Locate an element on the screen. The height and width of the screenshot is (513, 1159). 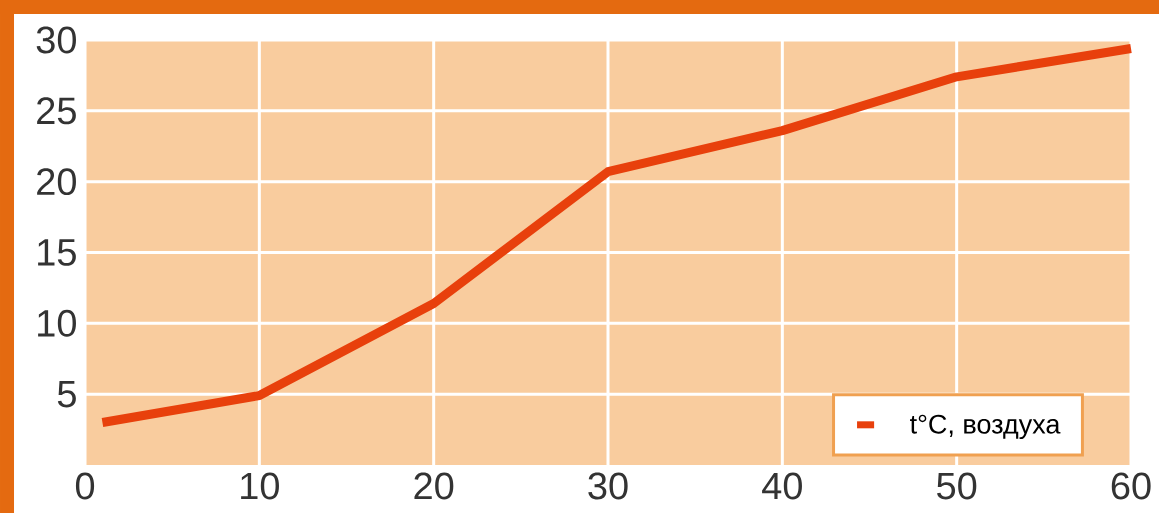
x-tick-label: 40 is located at coordinates (782, 486).